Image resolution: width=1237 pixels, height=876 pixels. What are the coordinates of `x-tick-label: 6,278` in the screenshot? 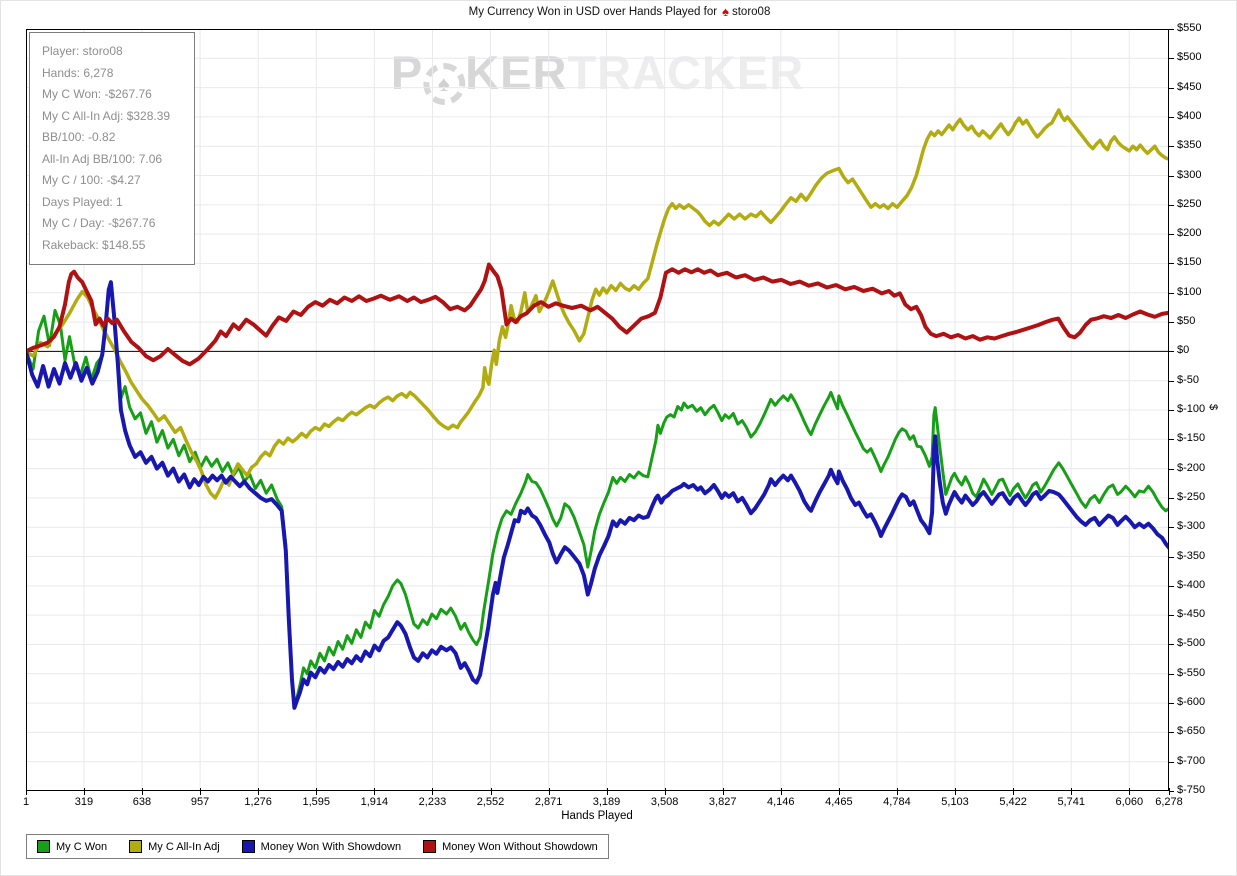 It's located at (1169, 802).